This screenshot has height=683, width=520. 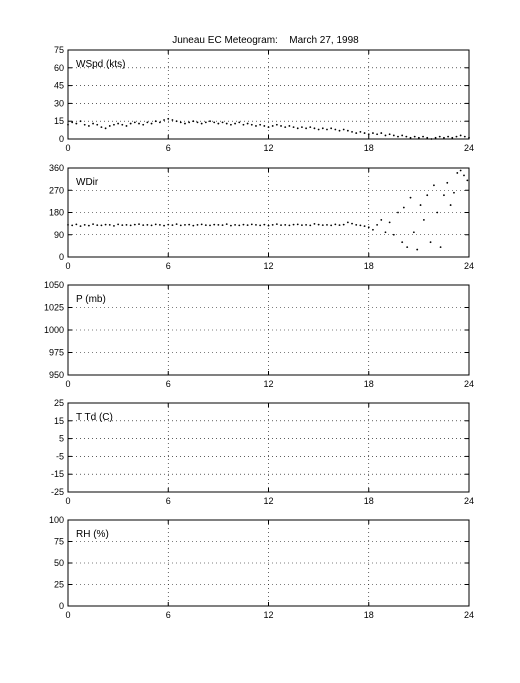 I want to click on y-tick-label: -15, so click(x=57, y=474).